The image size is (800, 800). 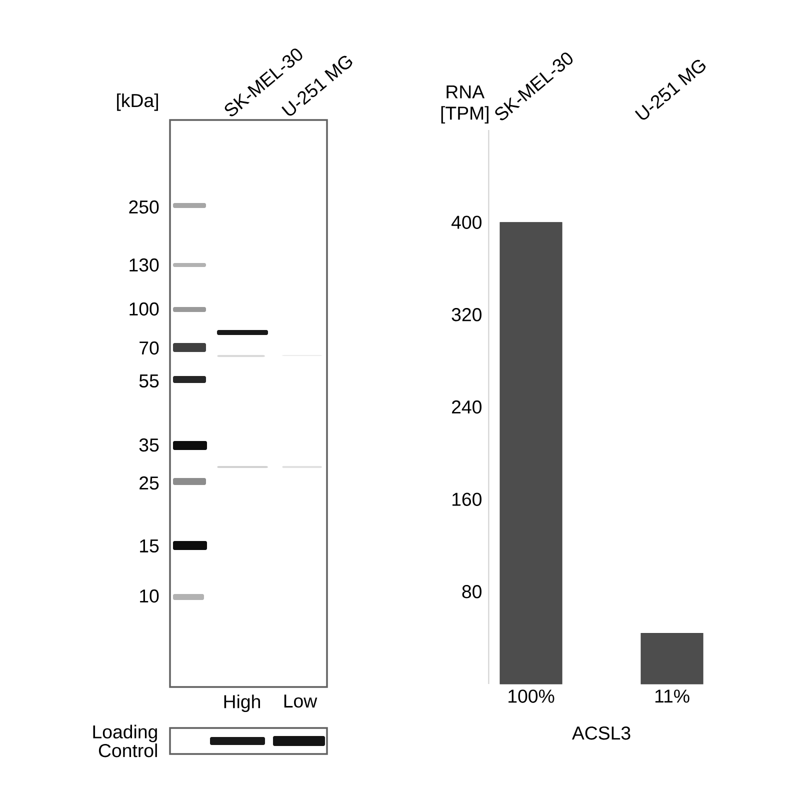 I want to click on x-axis-title: ACSL3, so click(x=601, y=733).